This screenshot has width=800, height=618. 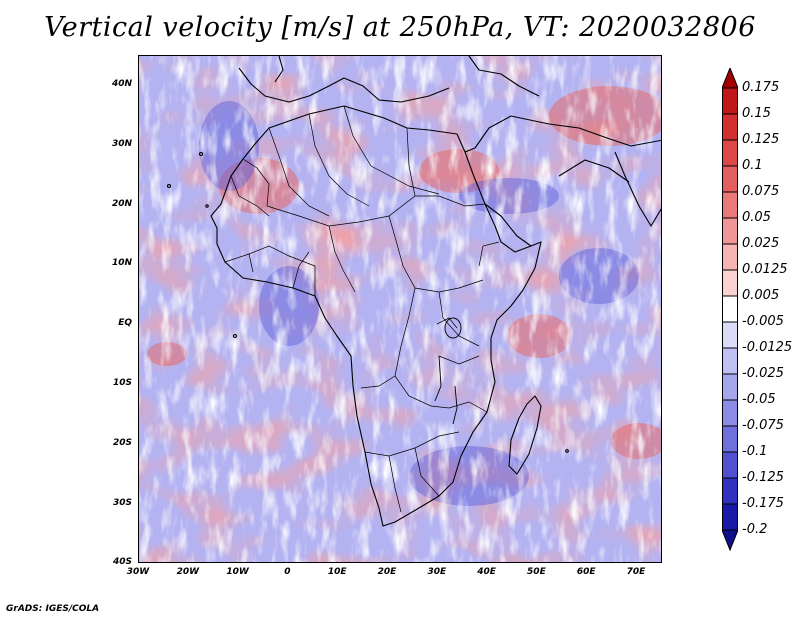 I want to click on lon-label: 30E, so click(x=437, y=572).